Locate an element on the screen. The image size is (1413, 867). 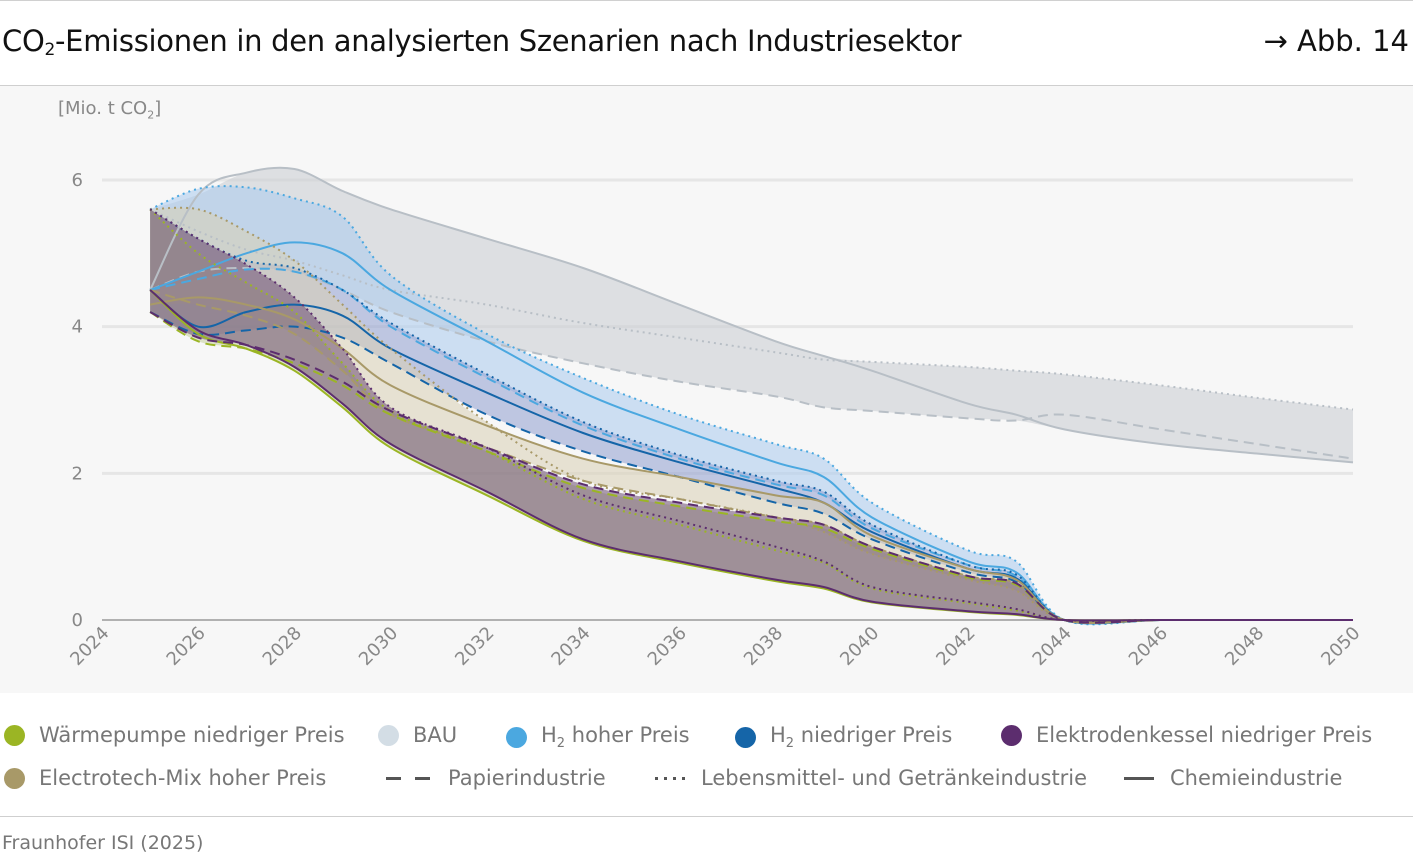
x-tick-label: 2040 is located at coordinates (859, 646).